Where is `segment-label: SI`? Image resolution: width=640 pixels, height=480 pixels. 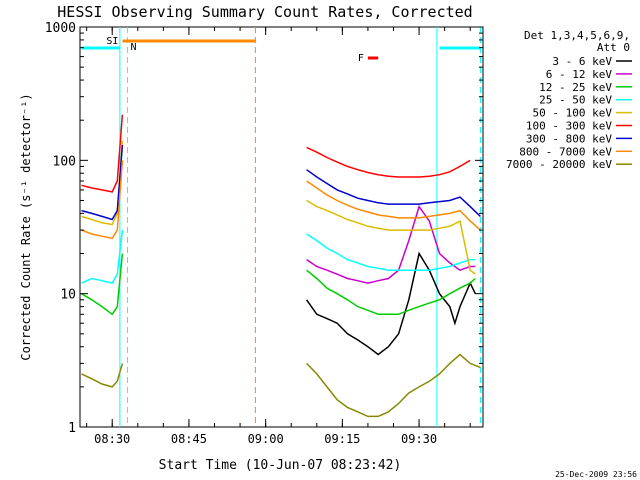 segment-label: SI is located at coordinates (112, 41).